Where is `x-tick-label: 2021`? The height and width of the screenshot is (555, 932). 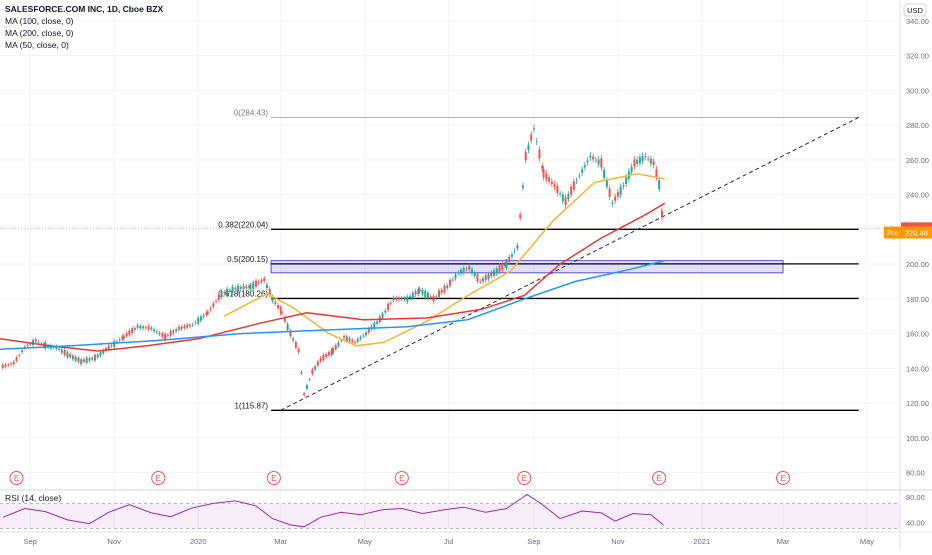
x-tick-label: 2021 is located at coordinates (701, 541).